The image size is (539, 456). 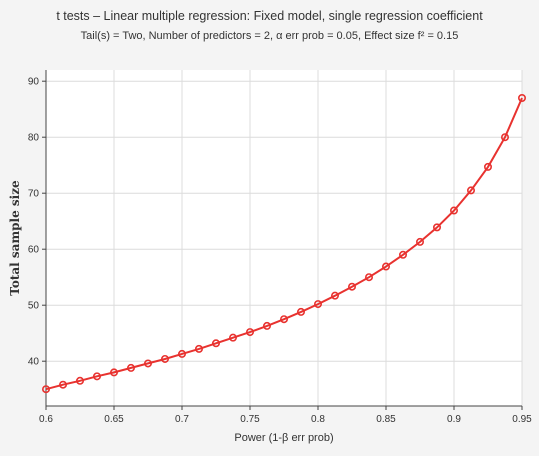 I want to click on x-tick-label: 0.75, so click(x=250, y=419).